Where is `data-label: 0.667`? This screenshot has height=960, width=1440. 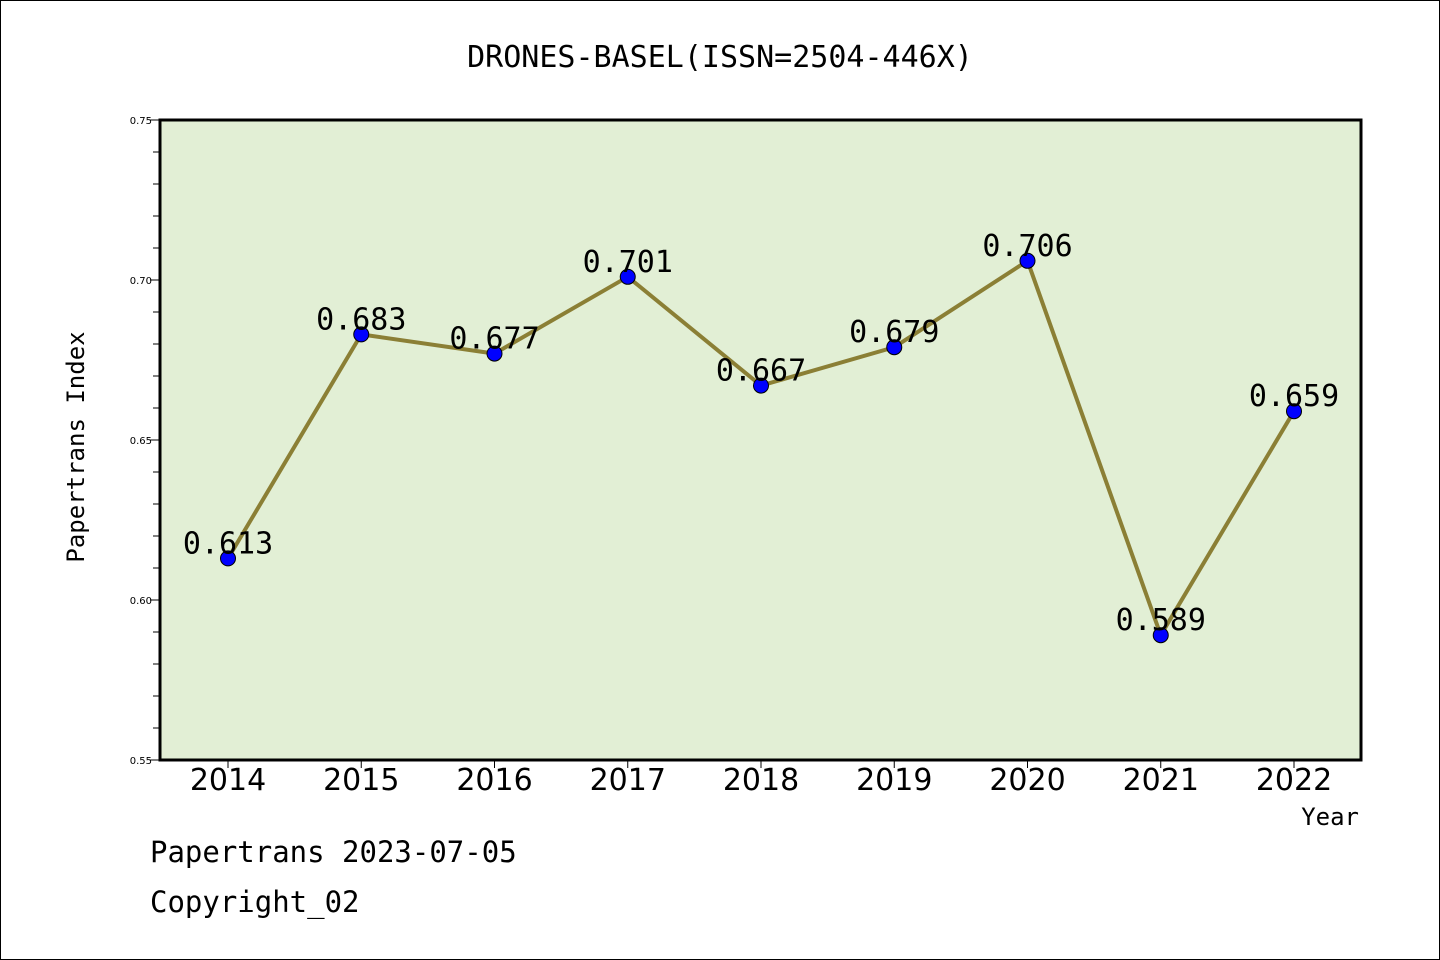 data-label: 0.667 is located at coordinates (761, 371).